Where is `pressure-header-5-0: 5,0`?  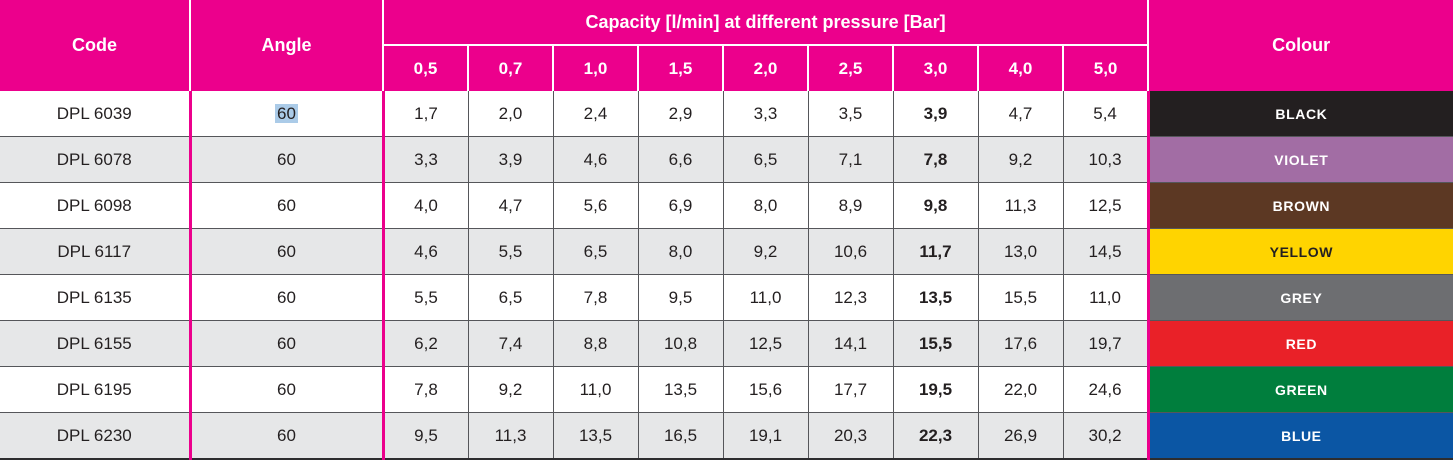
pressure-header-5-0: 5,0 is located at coordinates (1105, 68).